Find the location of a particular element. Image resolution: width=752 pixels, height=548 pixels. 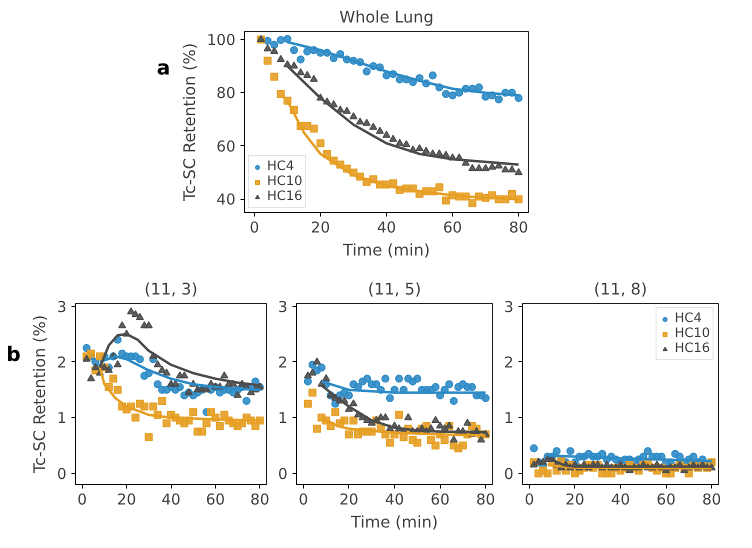

text: a is located at coordinates (163, 68).